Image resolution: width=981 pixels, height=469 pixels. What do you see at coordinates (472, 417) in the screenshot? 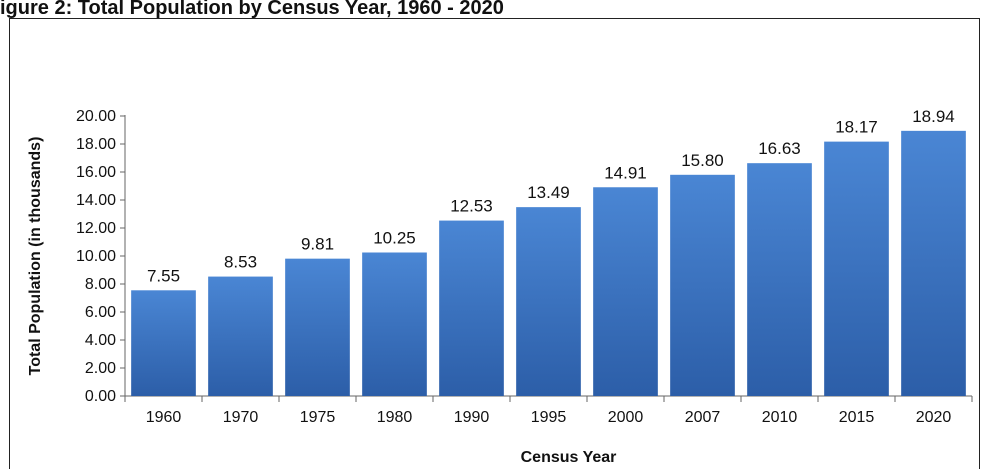
I see `x-tick-label-1990: 1990` at bounding box center [472, 417].